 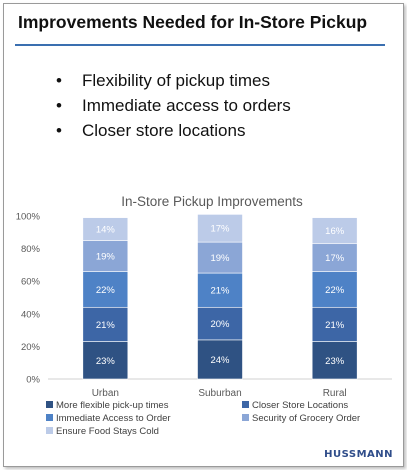 I want to click on y-tick-label: 40%, so click(x=31, y=314).